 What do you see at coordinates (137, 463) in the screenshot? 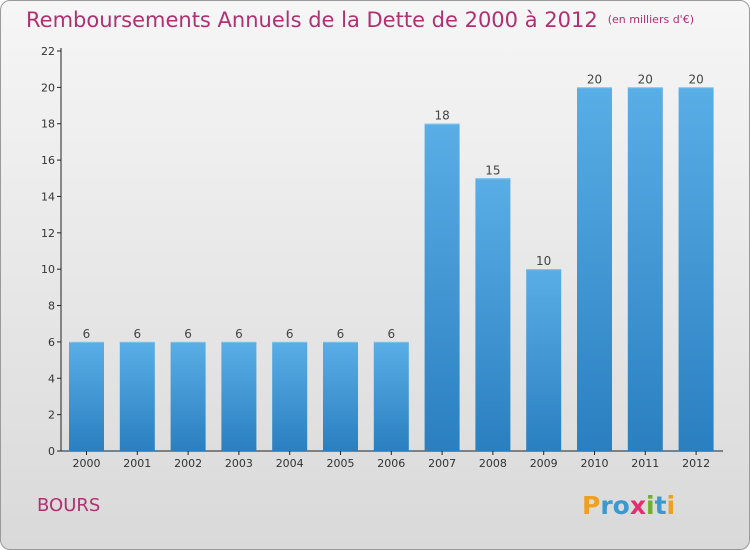
I see `x-tick-label: 2001` at bounding box center [137, 463].